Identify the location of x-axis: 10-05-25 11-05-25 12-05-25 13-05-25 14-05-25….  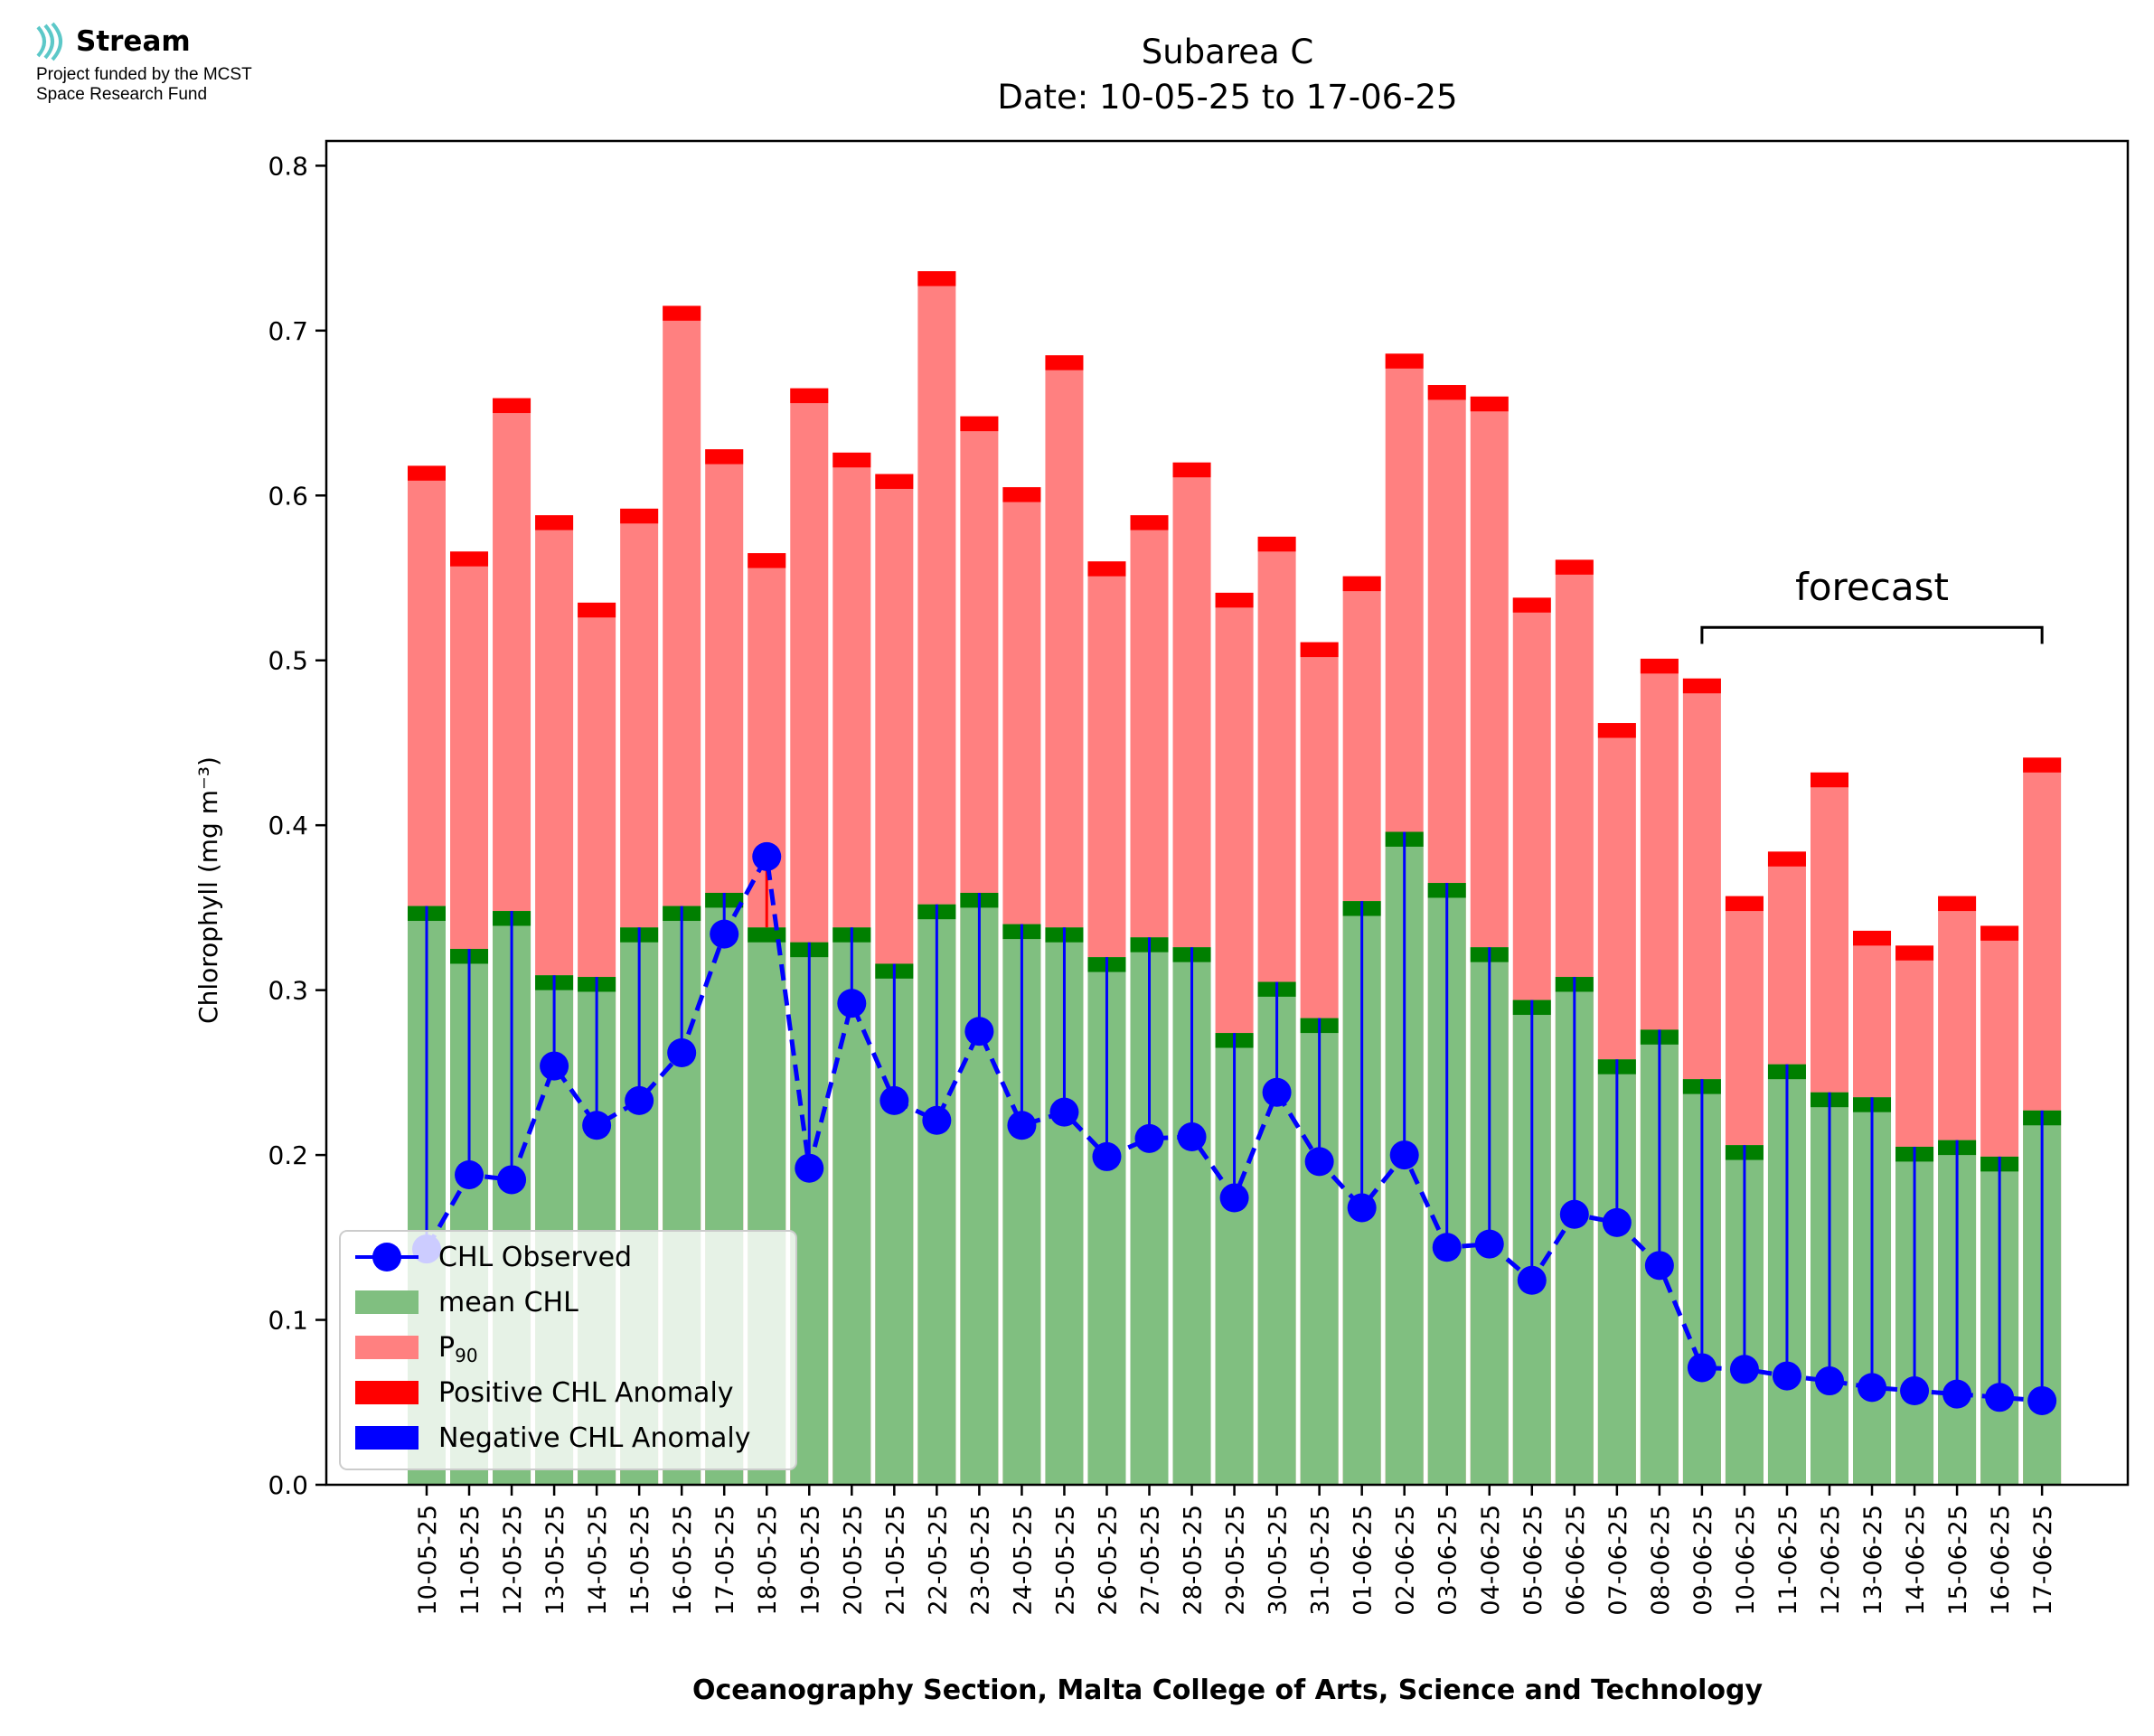
(1235, 1550).